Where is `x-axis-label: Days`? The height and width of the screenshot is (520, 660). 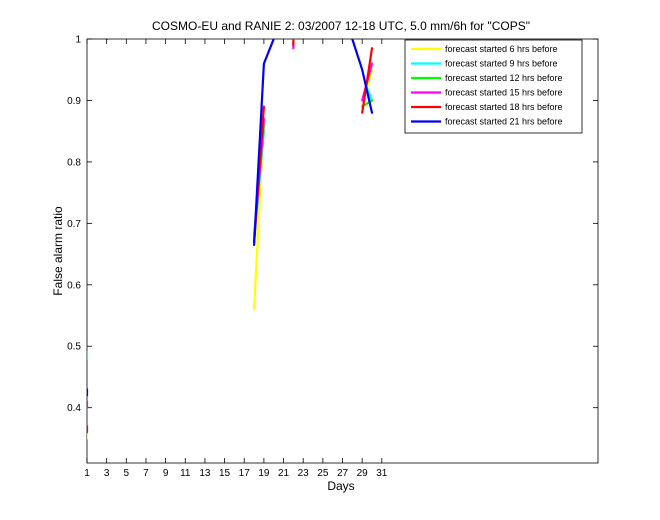
x-axis-label: Days is located at coordinates (340, 486).